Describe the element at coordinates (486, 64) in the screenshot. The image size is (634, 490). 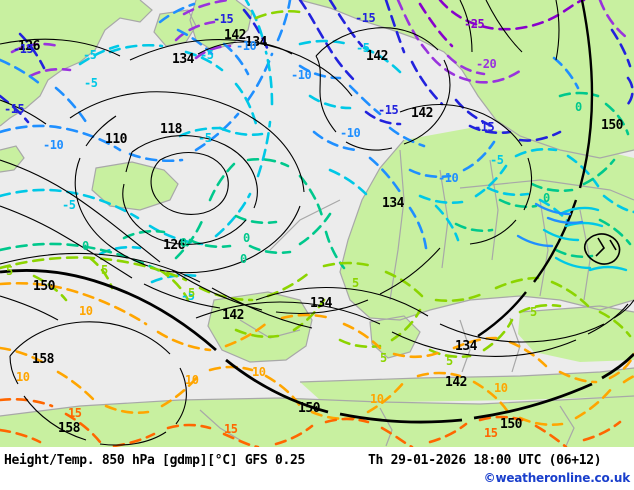
I see `temperature-label: -20` at that location.